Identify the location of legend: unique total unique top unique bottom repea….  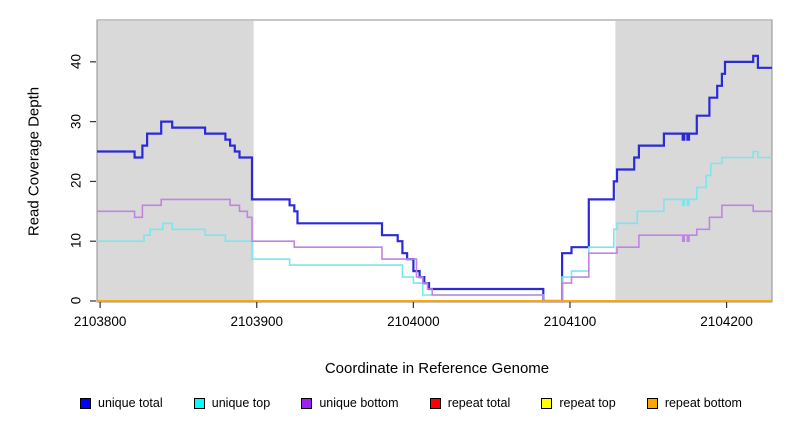
(411, 403).